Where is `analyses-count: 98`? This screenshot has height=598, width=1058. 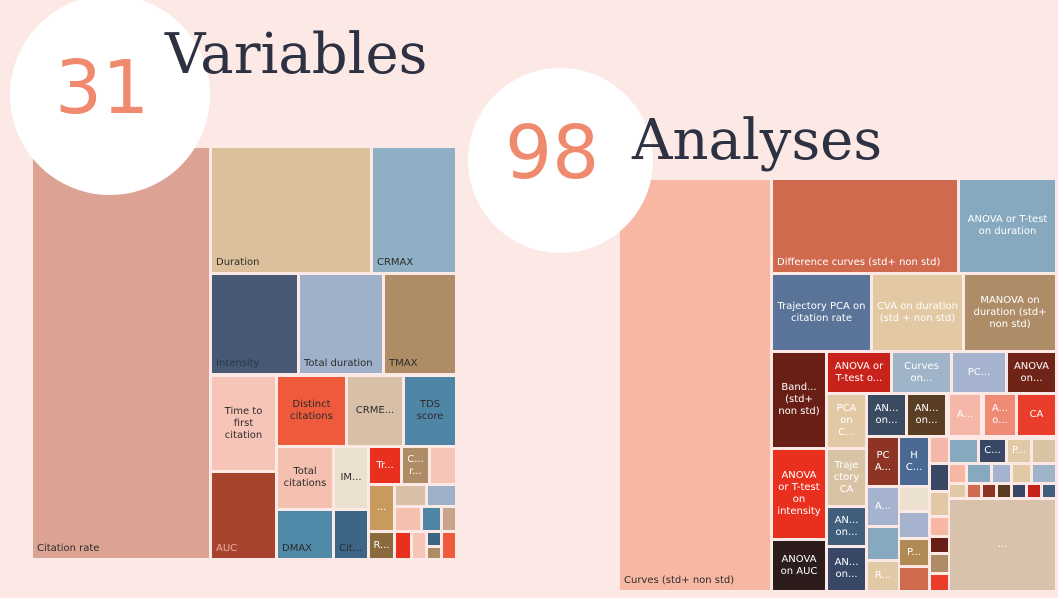 analyses-count: 98 is located at coordinates (552, 153).